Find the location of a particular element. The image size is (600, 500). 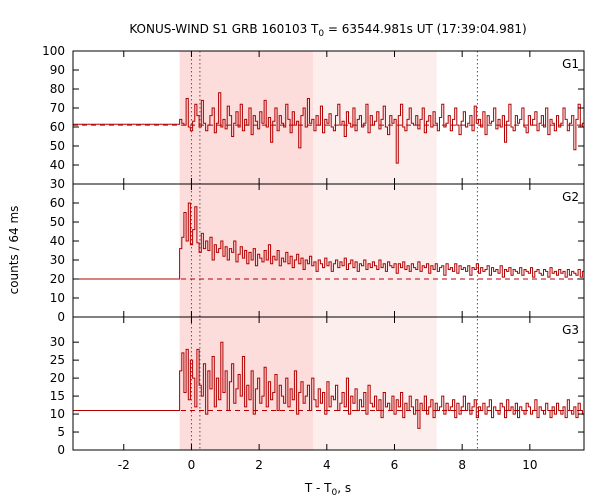

x-tick-label: 2 is located at coordinates (259, 465).